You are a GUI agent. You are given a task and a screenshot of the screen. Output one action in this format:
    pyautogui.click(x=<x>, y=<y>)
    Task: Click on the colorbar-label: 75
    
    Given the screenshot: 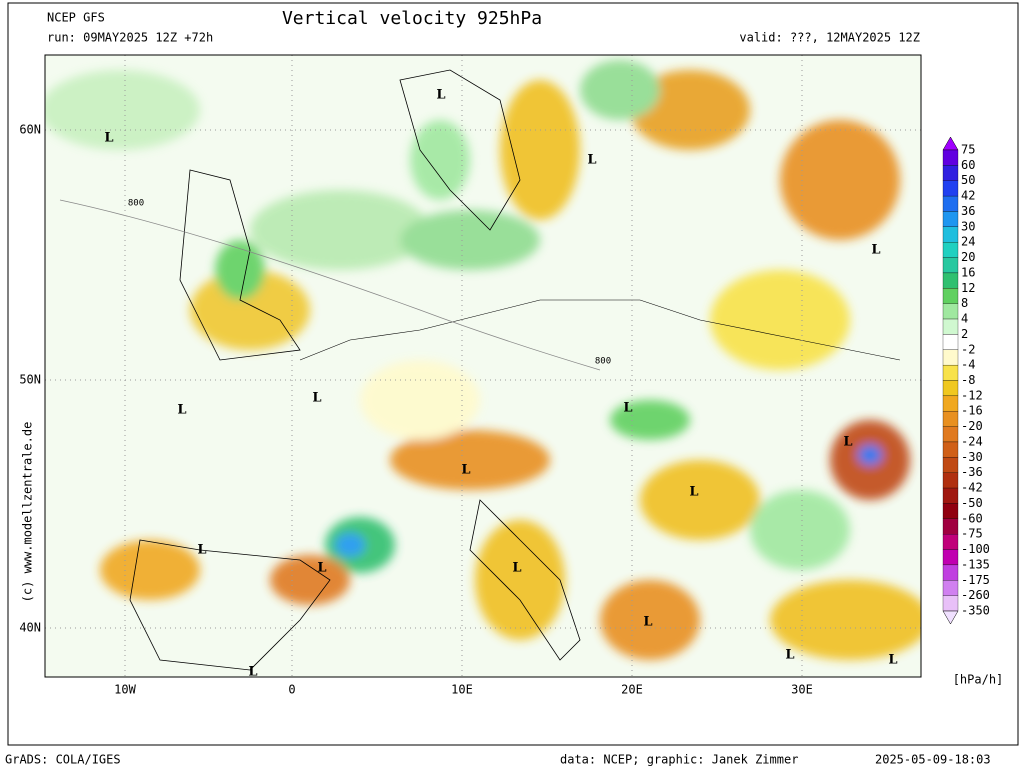 What is the action you would take?
    pyautogui.click(x=968, y=150)
    